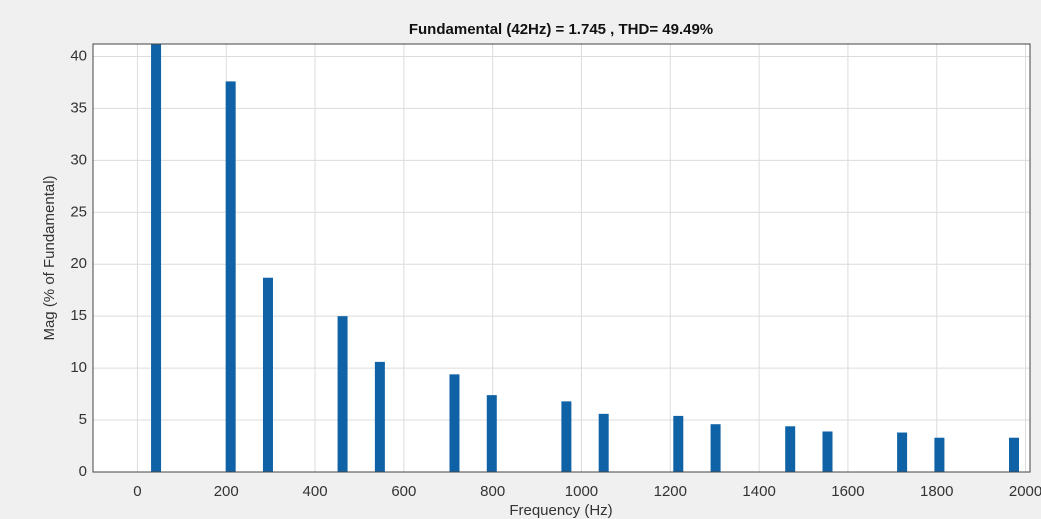 This screenshot has width=1041, height=519. Describe the element at coordinates (561, 29) in the screenshot. I see `chart-title: Fundamental (42Hz) = 1.745 , THD= 49.49%` at that location.